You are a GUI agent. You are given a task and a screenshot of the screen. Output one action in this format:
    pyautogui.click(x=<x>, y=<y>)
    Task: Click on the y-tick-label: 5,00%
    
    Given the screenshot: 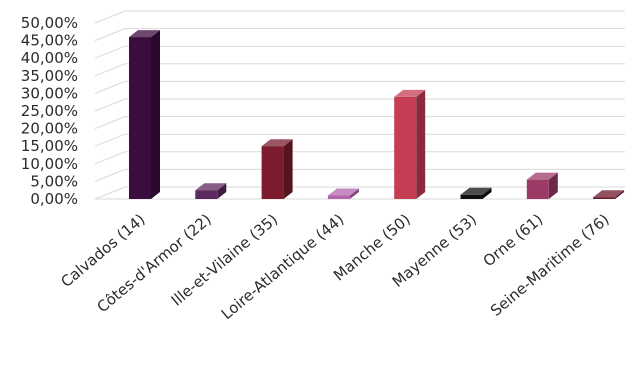 What is the action you would take?
    pyautogui.click(x=54, y=181)
    